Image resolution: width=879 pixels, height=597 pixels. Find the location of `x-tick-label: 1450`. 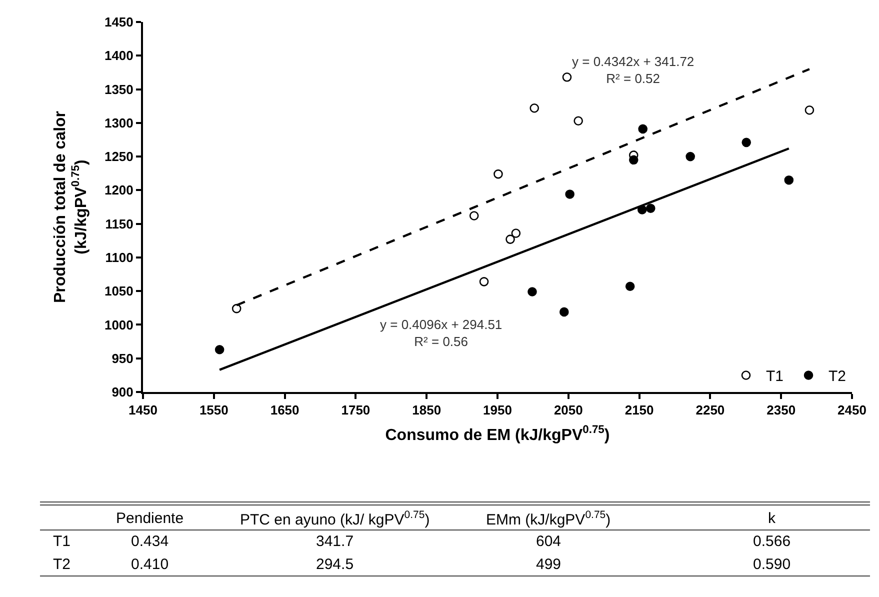

x-tick-label: 1450 is located at coordinates (143, 410).